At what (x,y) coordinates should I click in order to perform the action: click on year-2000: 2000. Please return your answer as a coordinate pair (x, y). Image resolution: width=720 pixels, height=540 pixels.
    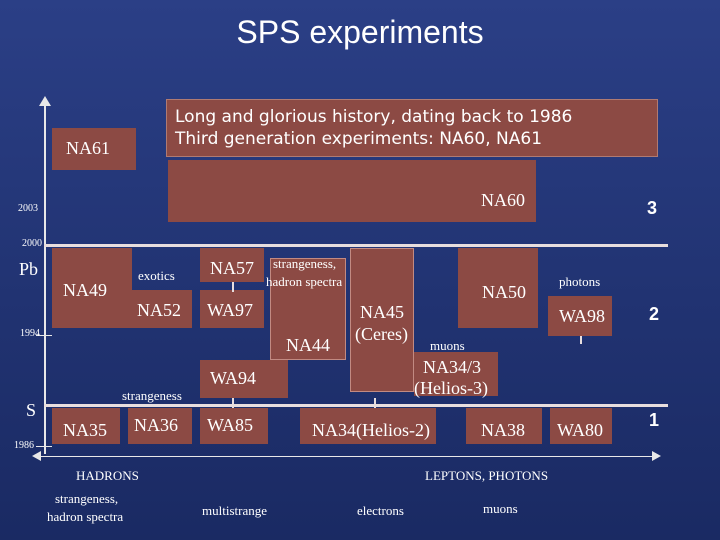
    Looking at the image, I should click on (32, 243).